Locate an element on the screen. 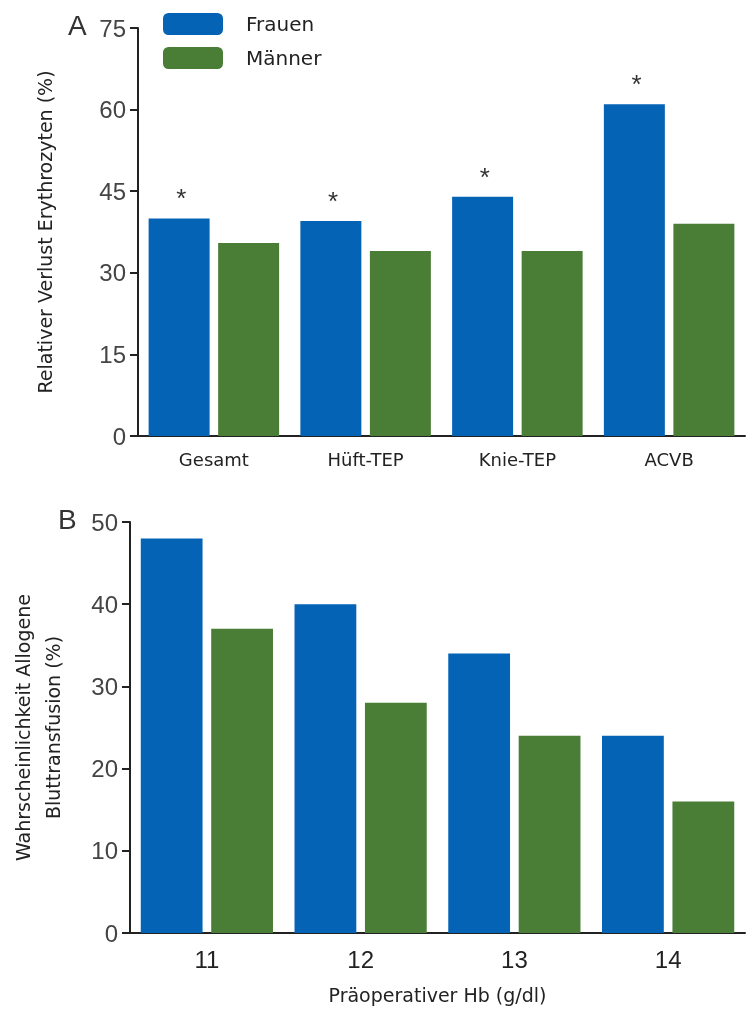  y-tick-label: 45 is located at coordinates (112, 191).